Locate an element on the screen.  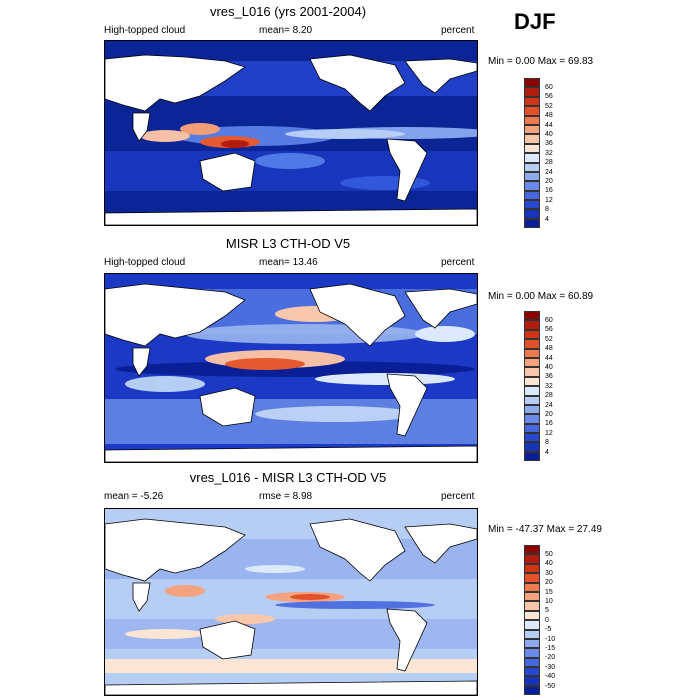
panel-3-colorbar-tick: -15 is located at coordinates (550, 648).